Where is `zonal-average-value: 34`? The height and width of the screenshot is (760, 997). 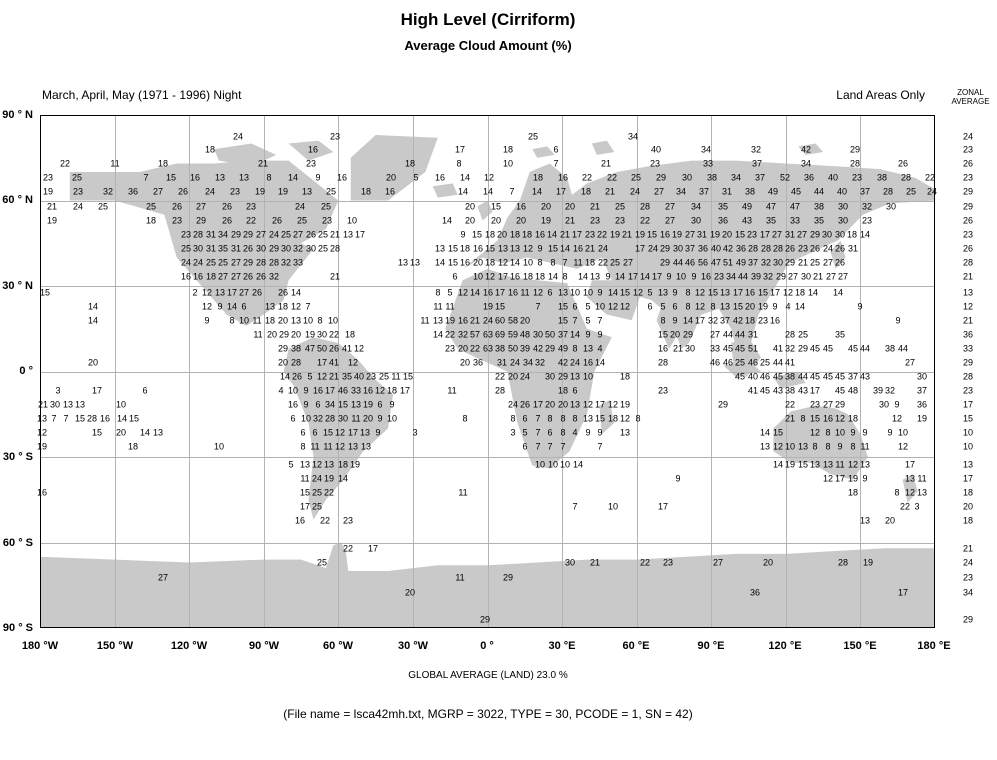
zonal-average-value: 34 is located at coordinates (968, 592).